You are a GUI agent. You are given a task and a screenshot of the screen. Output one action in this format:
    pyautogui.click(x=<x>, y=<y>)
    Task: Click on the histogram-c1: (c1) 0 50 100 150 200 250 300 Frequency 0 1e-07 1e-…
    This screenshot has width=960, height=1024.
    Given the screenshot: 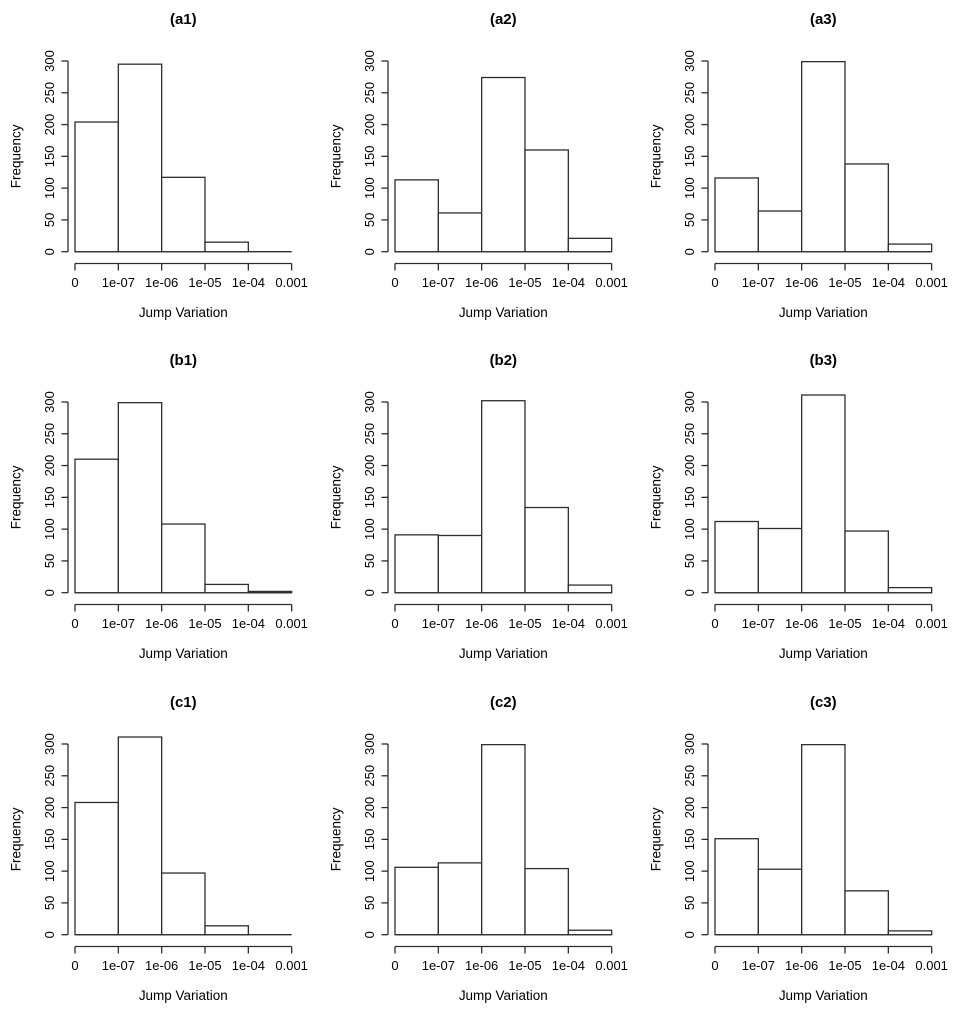 What is the action you would take?
    pyautogui.click(x=158, y=848)
    